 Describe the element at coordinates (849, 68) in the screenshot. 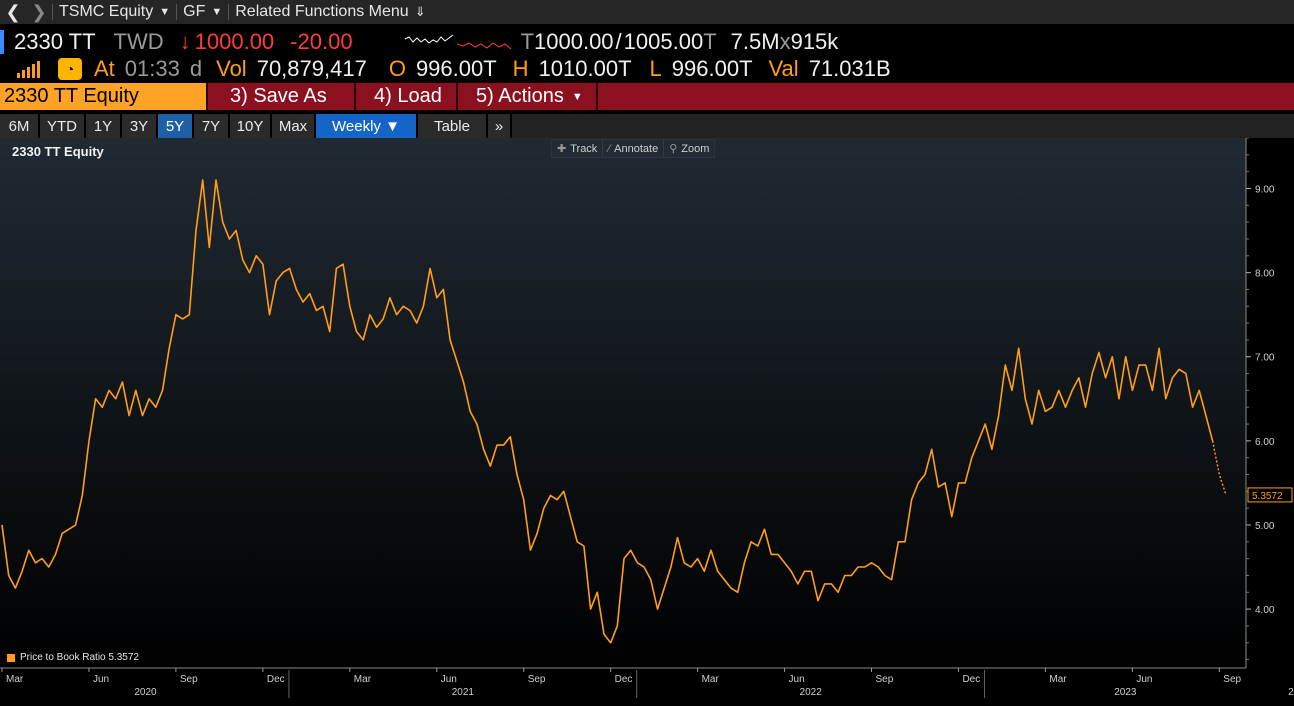

I see `traded-value: 71.031B` at that location.